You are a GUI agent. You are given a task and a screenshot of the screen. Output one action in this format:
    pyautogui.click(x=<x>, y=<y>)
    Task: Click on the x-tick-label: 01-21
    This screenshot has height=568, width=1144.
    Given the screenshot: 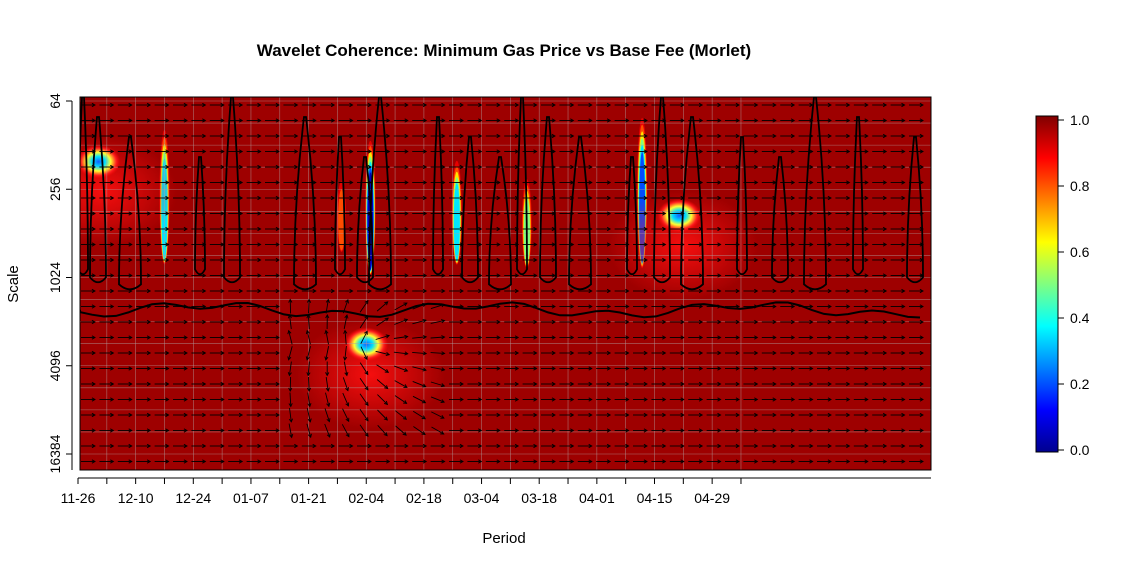 What is the action you would take?
    pyautogui.click(x=309, y=498)
    